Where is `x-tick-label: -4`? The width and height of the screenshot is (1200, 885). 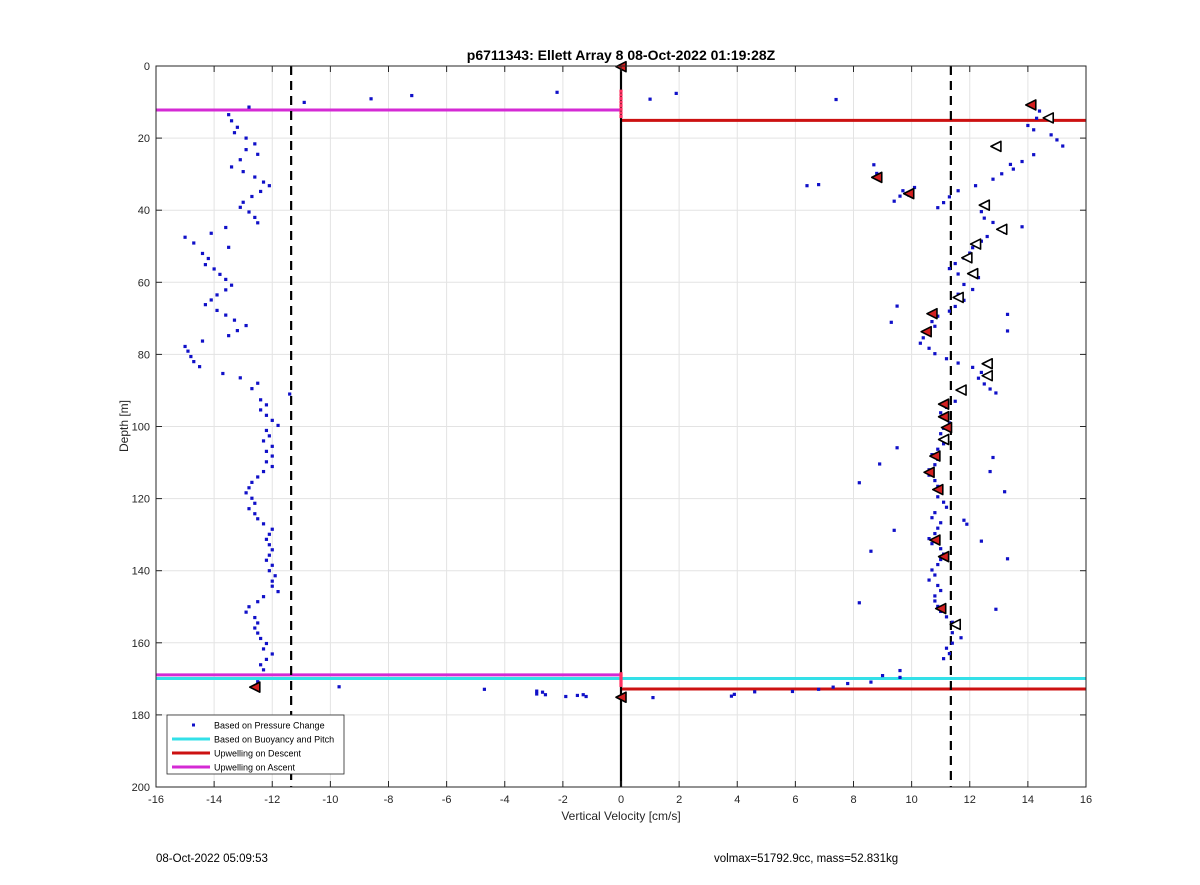 x-tick-label: -4 is located at coordinates (505, 800).